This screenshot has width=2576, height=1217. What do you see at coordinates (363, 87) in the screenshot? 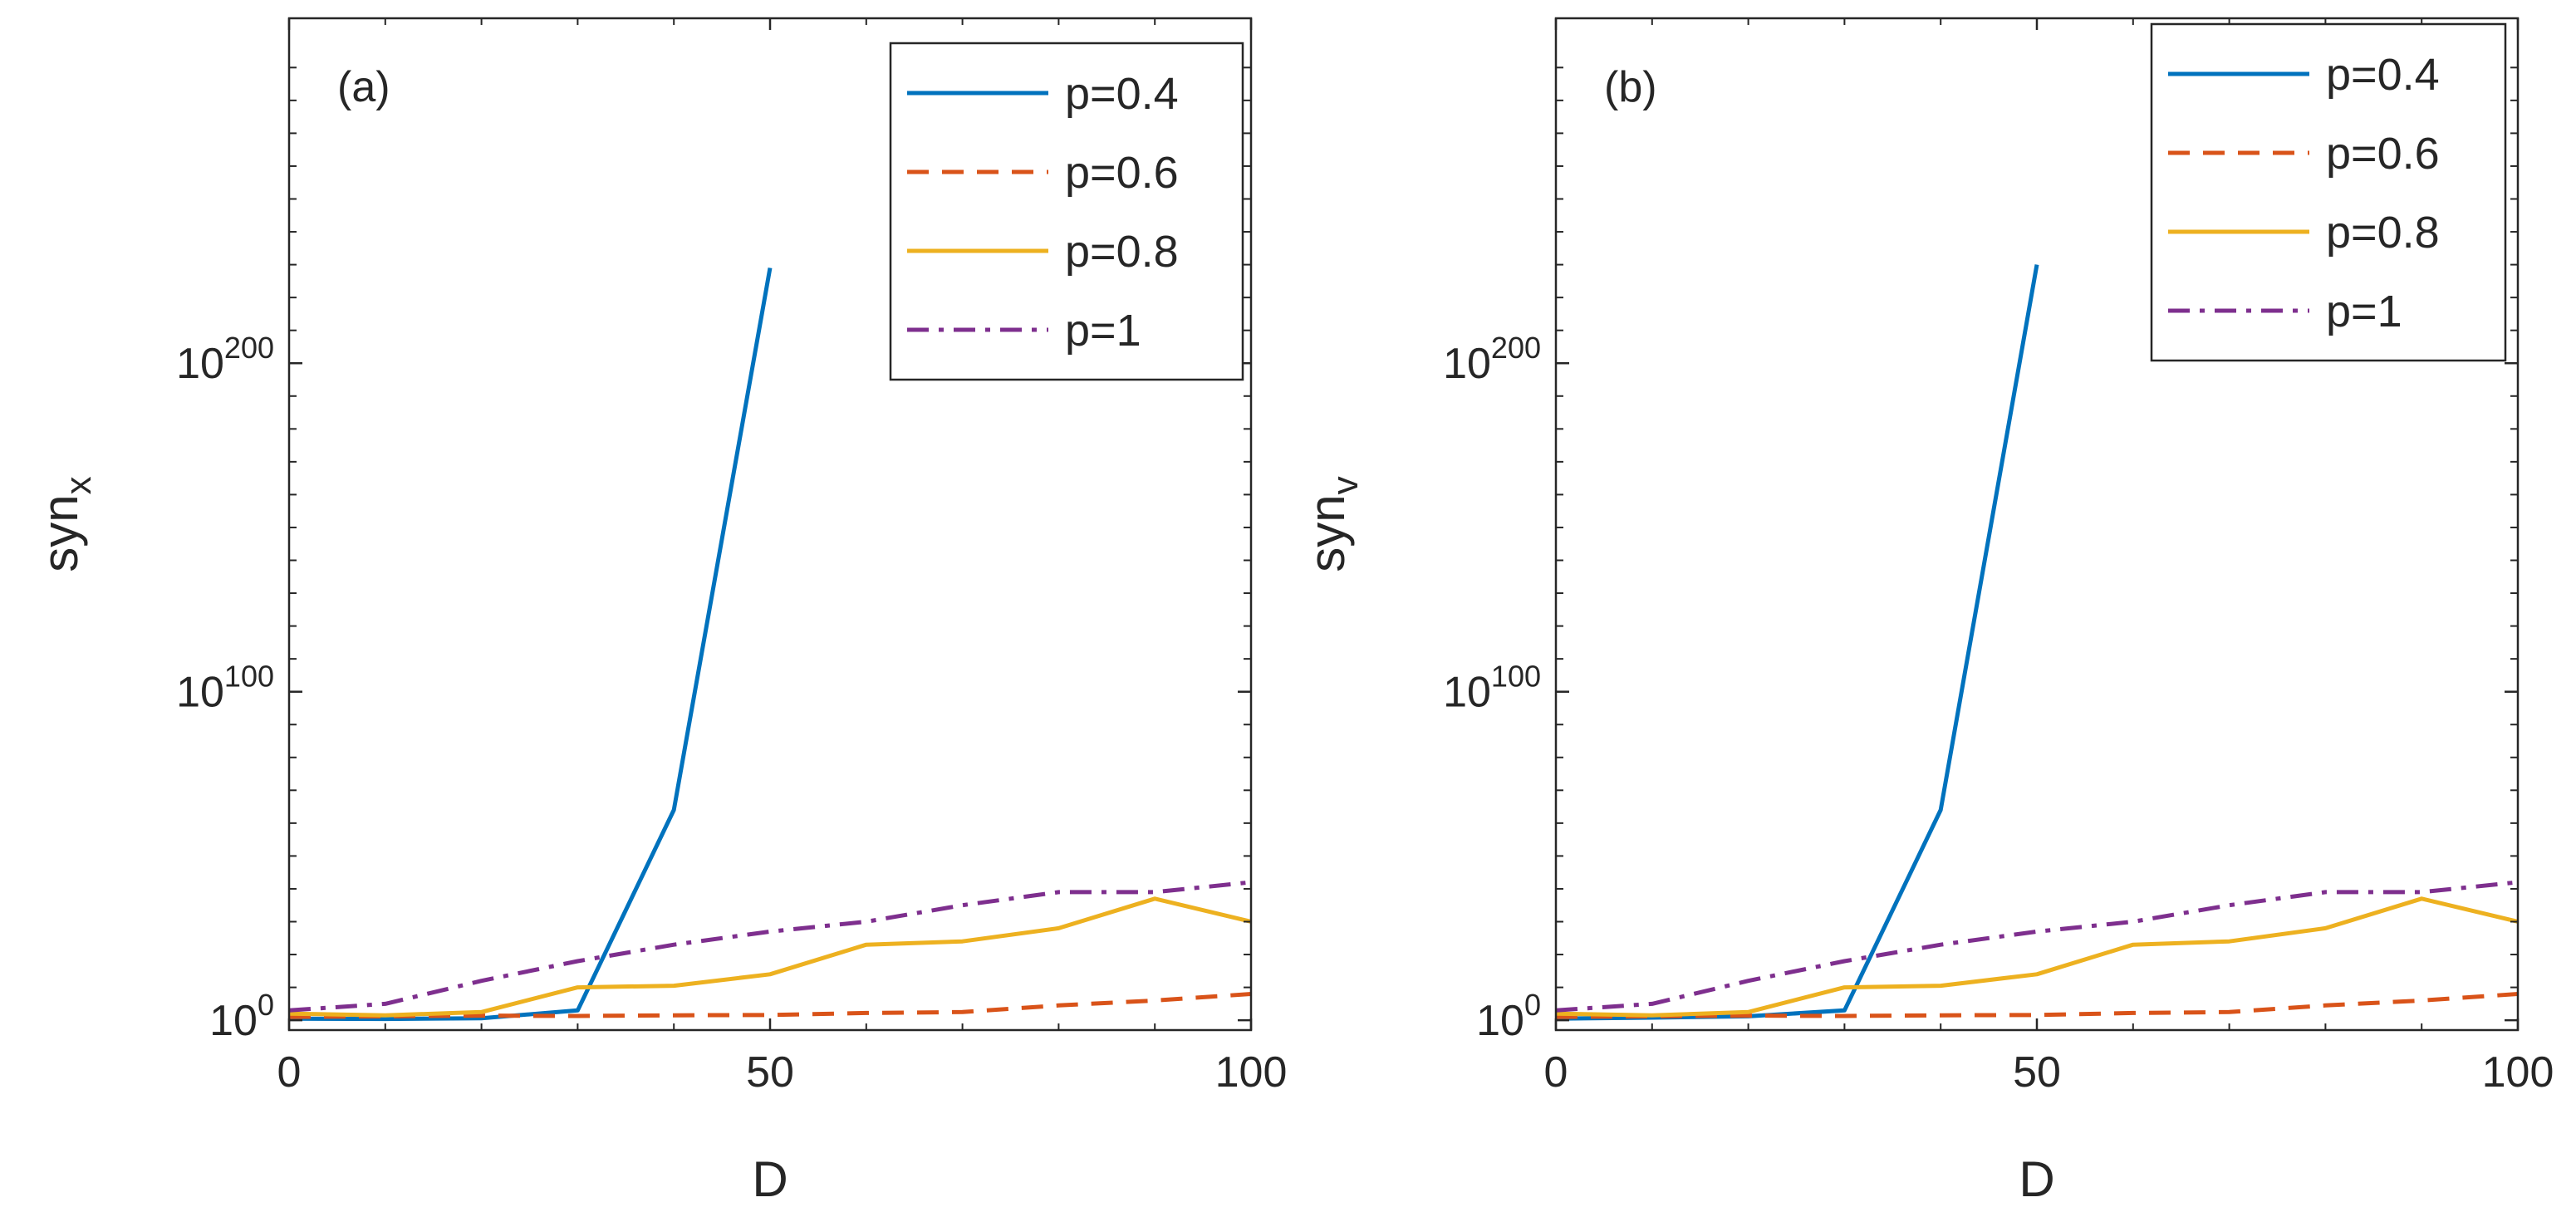
I see `panel-label: (a)` at bounding box center [363, 87].